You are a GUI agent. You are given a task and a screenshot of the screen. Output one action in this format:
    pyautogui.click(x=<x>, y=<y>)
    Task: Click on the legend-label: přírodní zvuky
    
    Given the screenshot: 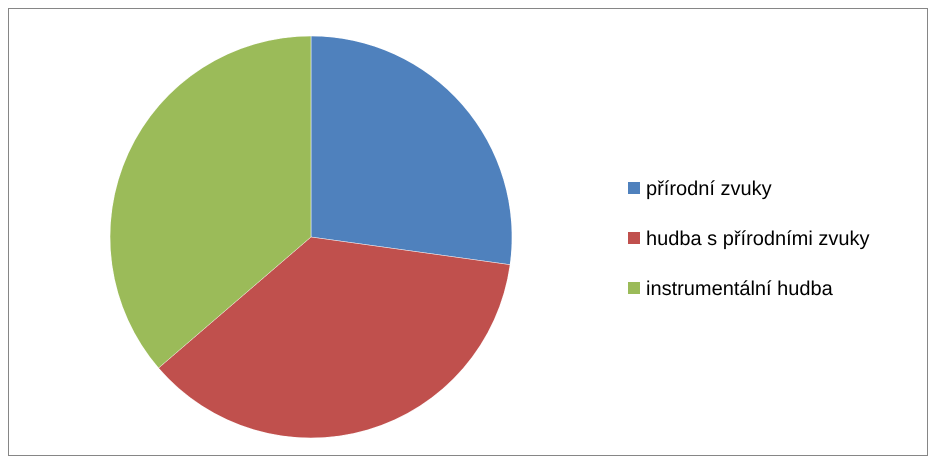 What is the action you would take?
    pyautogui.click(x=709, y=189)
    